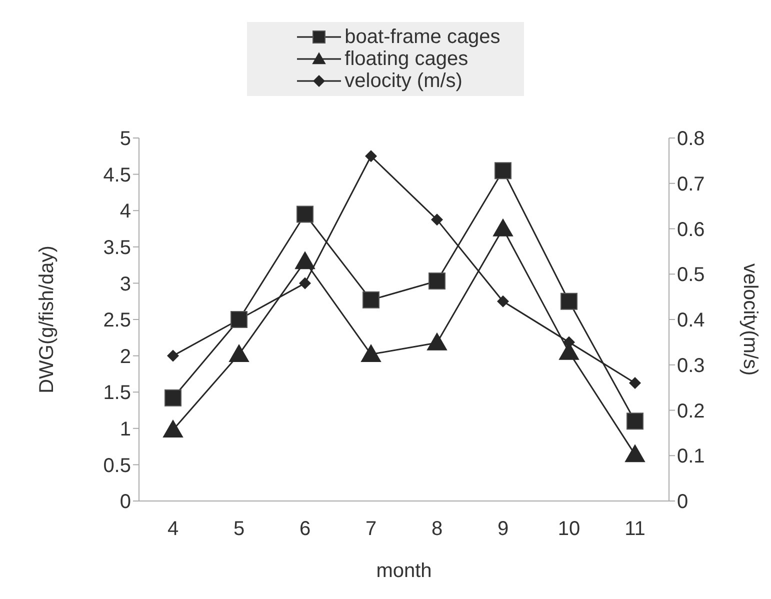 This screenshot has height=599, width=771. I want to click on y2-tick-label: 0.7, so click(691, 184).